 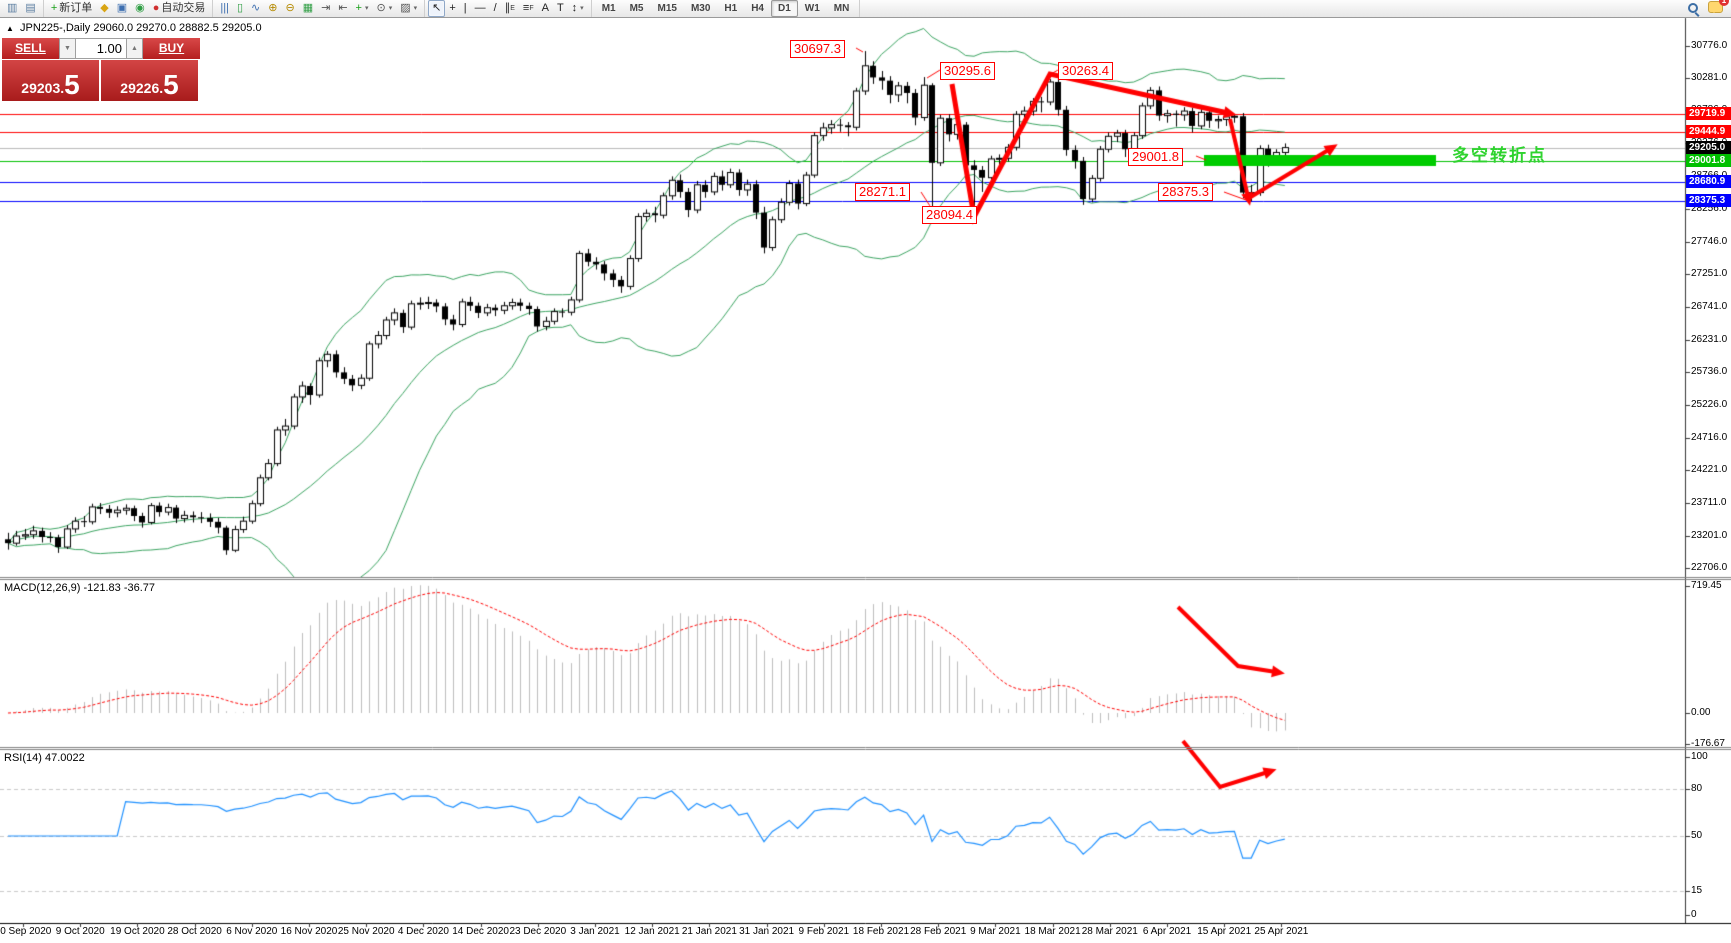 I want to click on zoom-in-button: ⊕, so click(x=272, y=8).